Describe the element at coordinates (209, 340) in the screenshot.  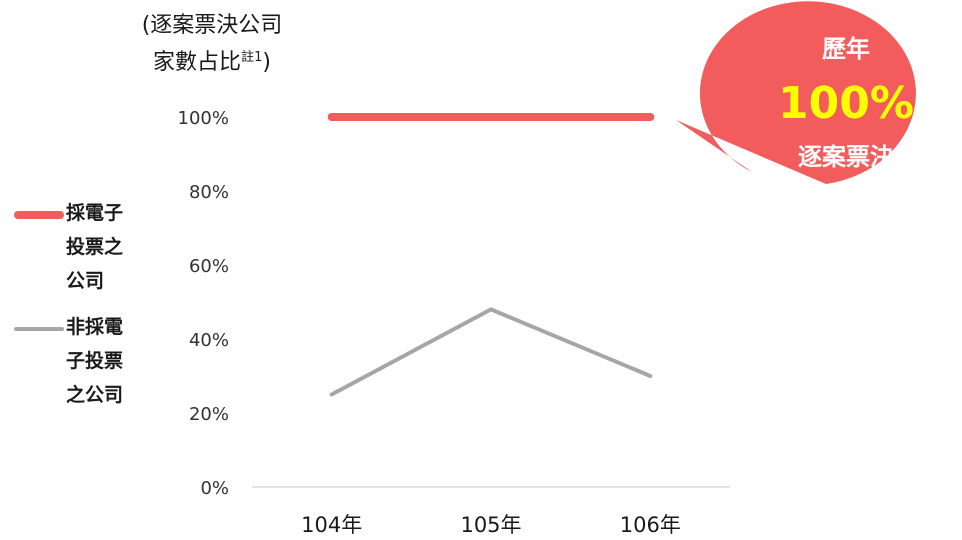
I see `y-tick-label: 40%` at that location.